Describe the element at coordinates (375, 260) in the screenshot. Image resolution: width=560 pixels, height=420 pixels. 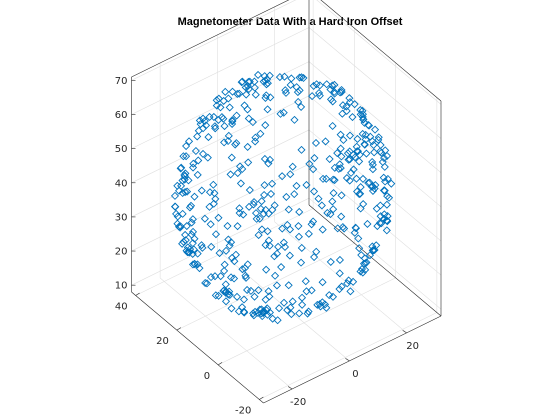
I see `box-edge` at that location.